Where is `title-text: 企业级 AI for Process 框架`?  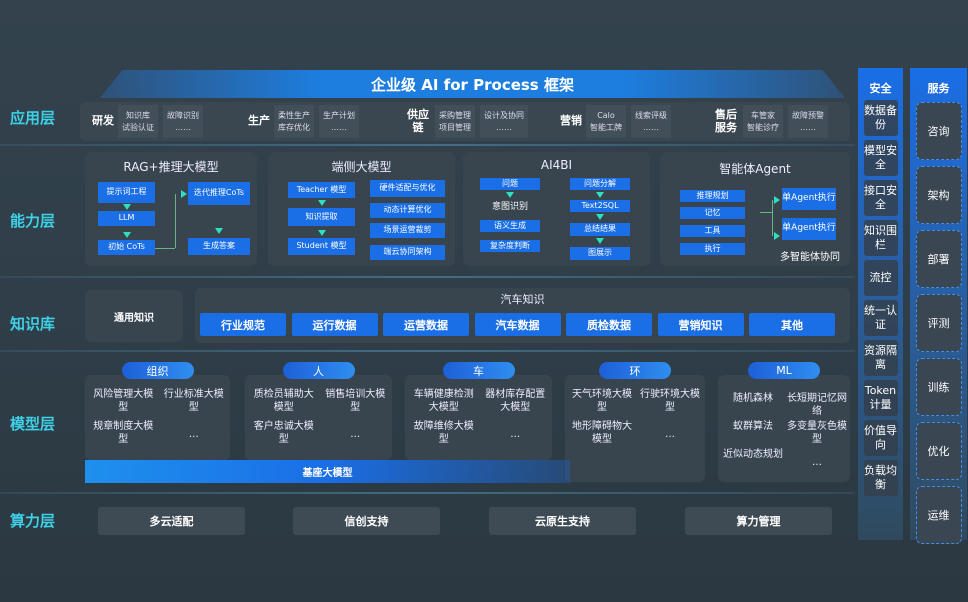 title-text: 企业级 AI for Process 框架 is located at coordinates (472, 84).